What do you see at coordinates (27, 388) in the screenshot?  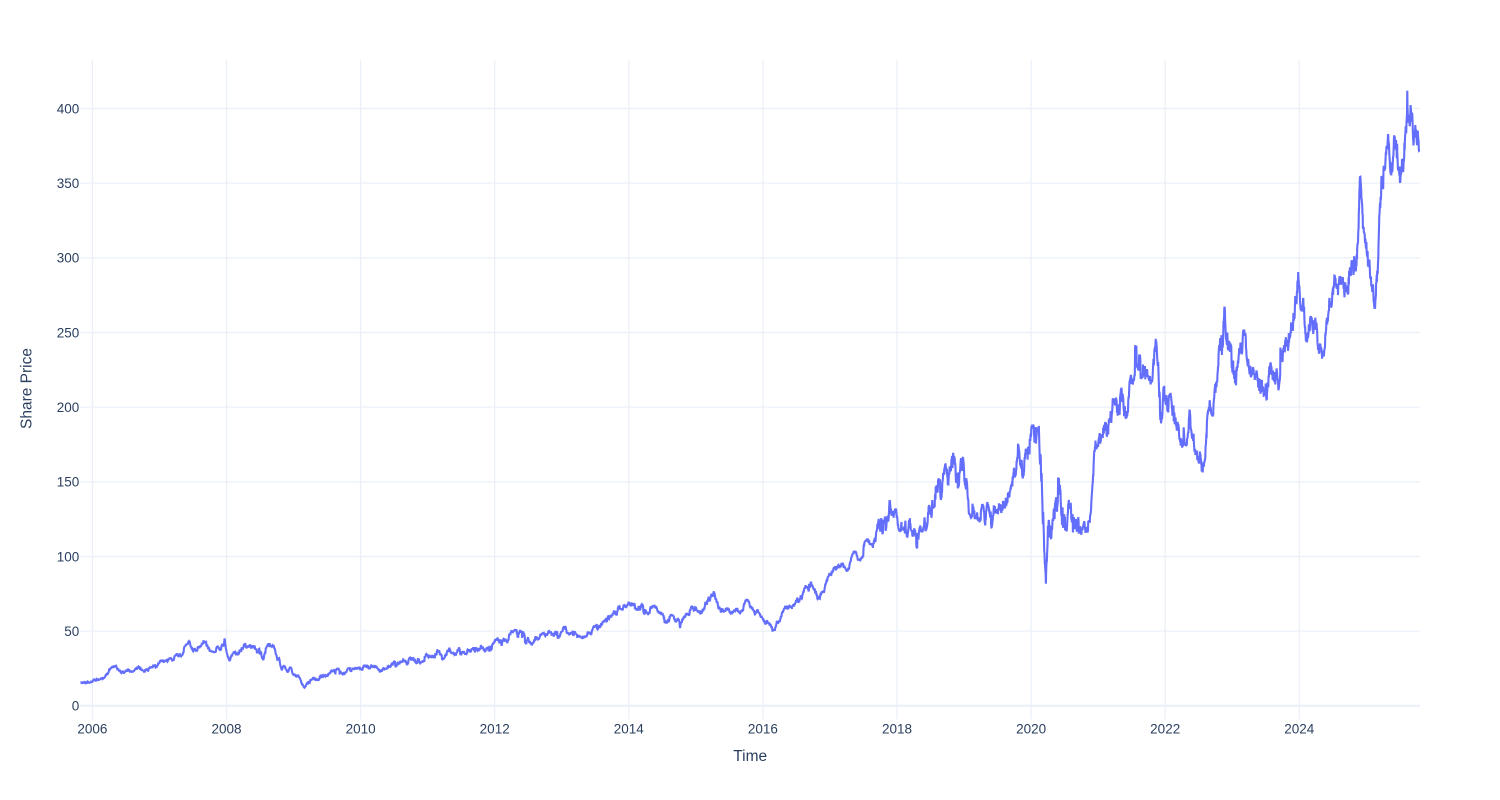 I see `svg-text: Share Price` at bounding box center [27, 388].